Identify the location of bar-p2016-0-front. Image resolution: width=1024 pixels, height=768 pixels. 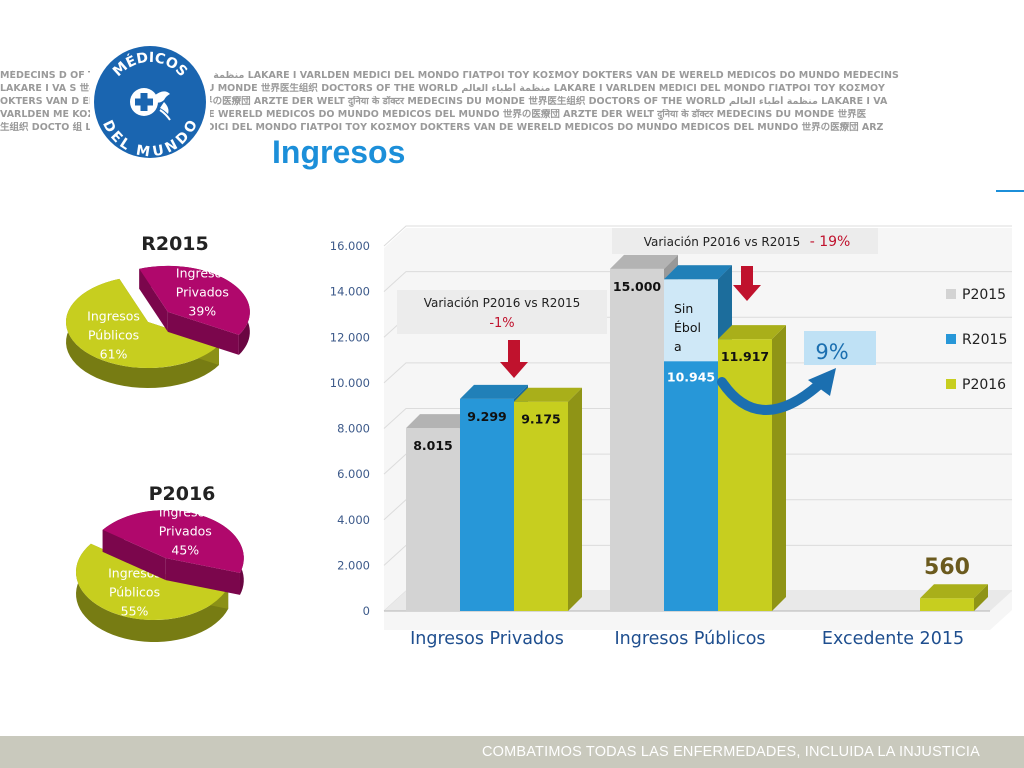
(541, 506).